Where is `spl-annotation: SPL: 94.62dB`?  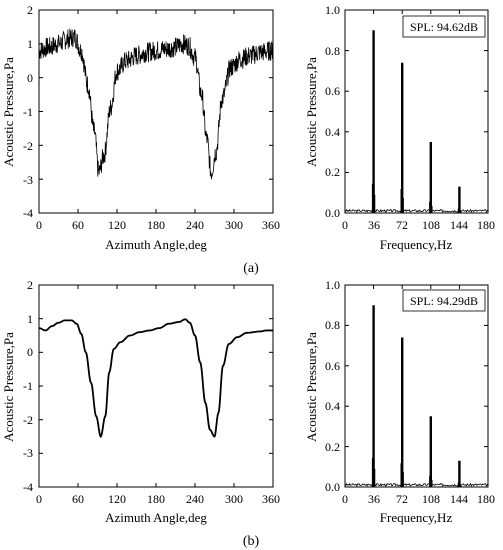 spl-annotation: SPL: 94.62dB is located at coordinates (444, 27).